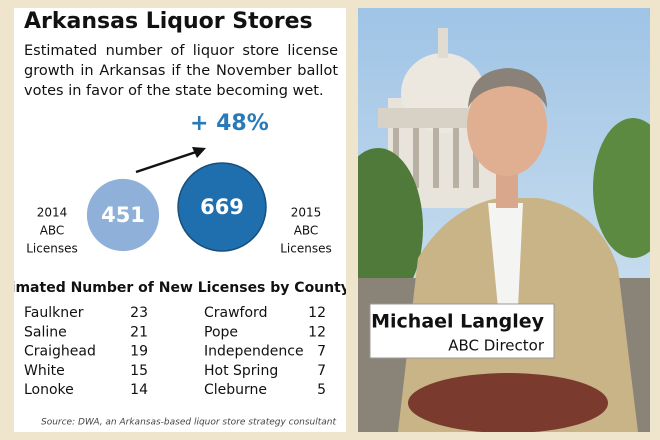 The height and width of the screenshot is (440, 660). Describe the element at coordinates (221, 332) in the screenshot. I see `county-name: Pope` at that location.